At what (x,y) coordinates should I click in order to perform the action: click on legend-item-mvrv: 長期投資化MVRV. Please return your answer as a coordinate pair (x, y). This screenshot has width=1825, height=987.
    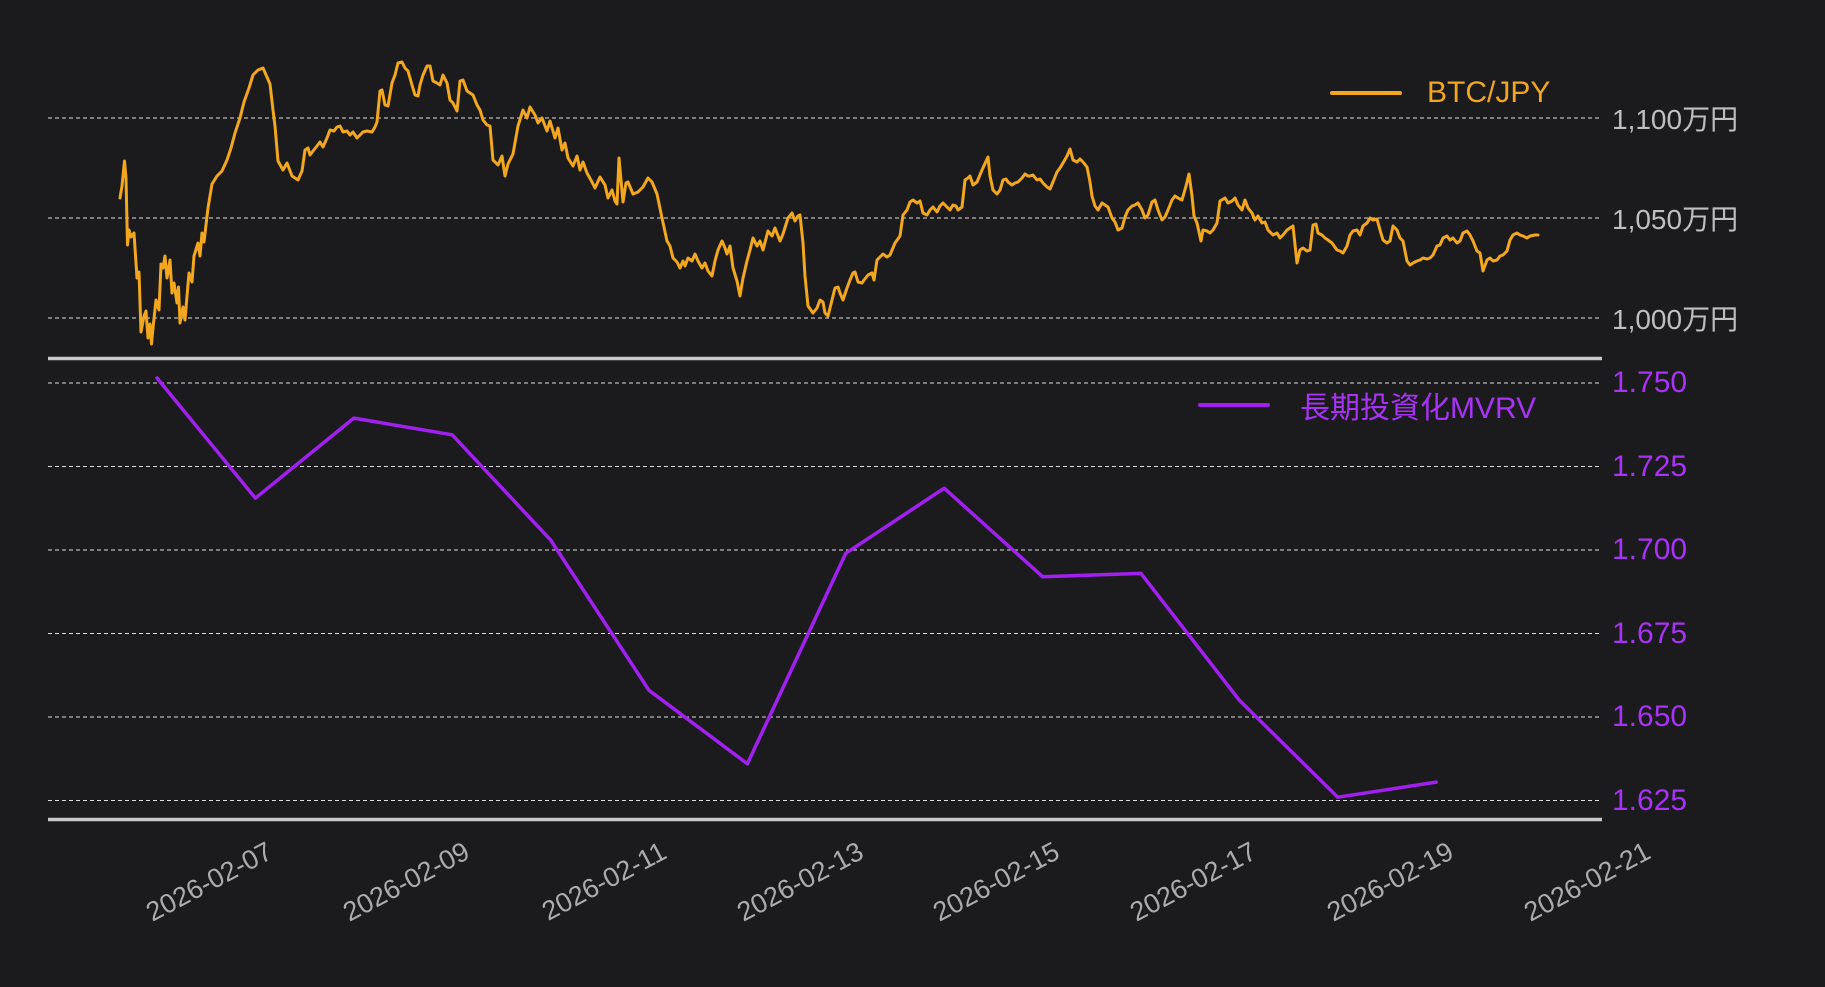
    Looking at the image, I should click on (1367, 405).